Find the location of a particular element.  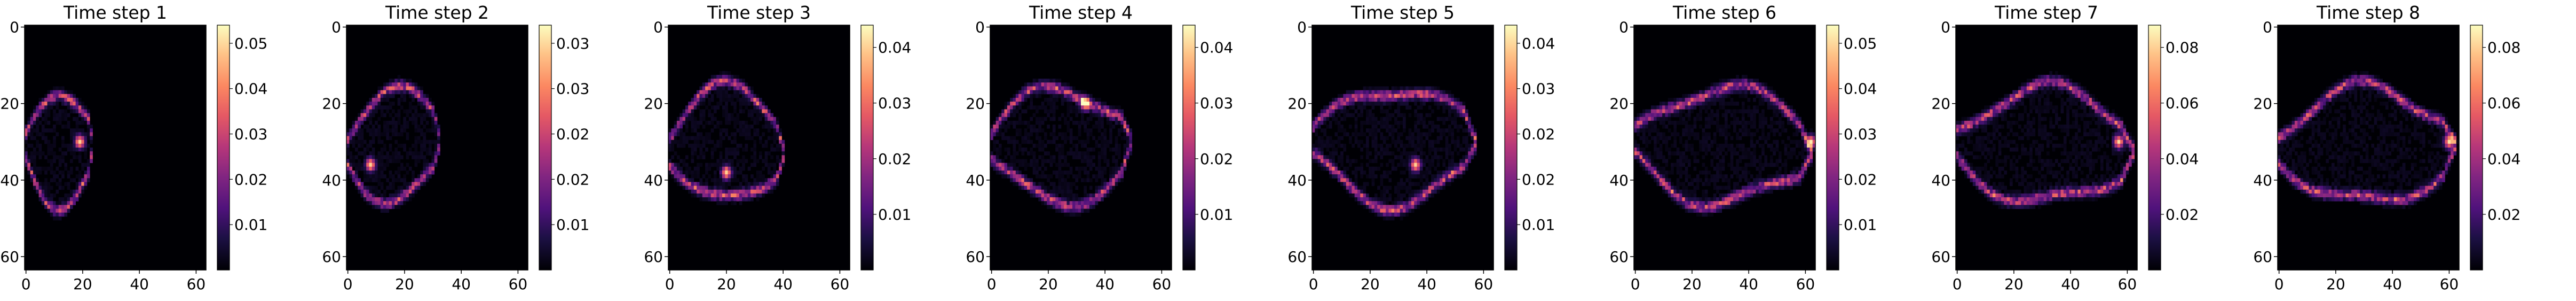

colorbar-frame is located at coordinates (1511, 148).